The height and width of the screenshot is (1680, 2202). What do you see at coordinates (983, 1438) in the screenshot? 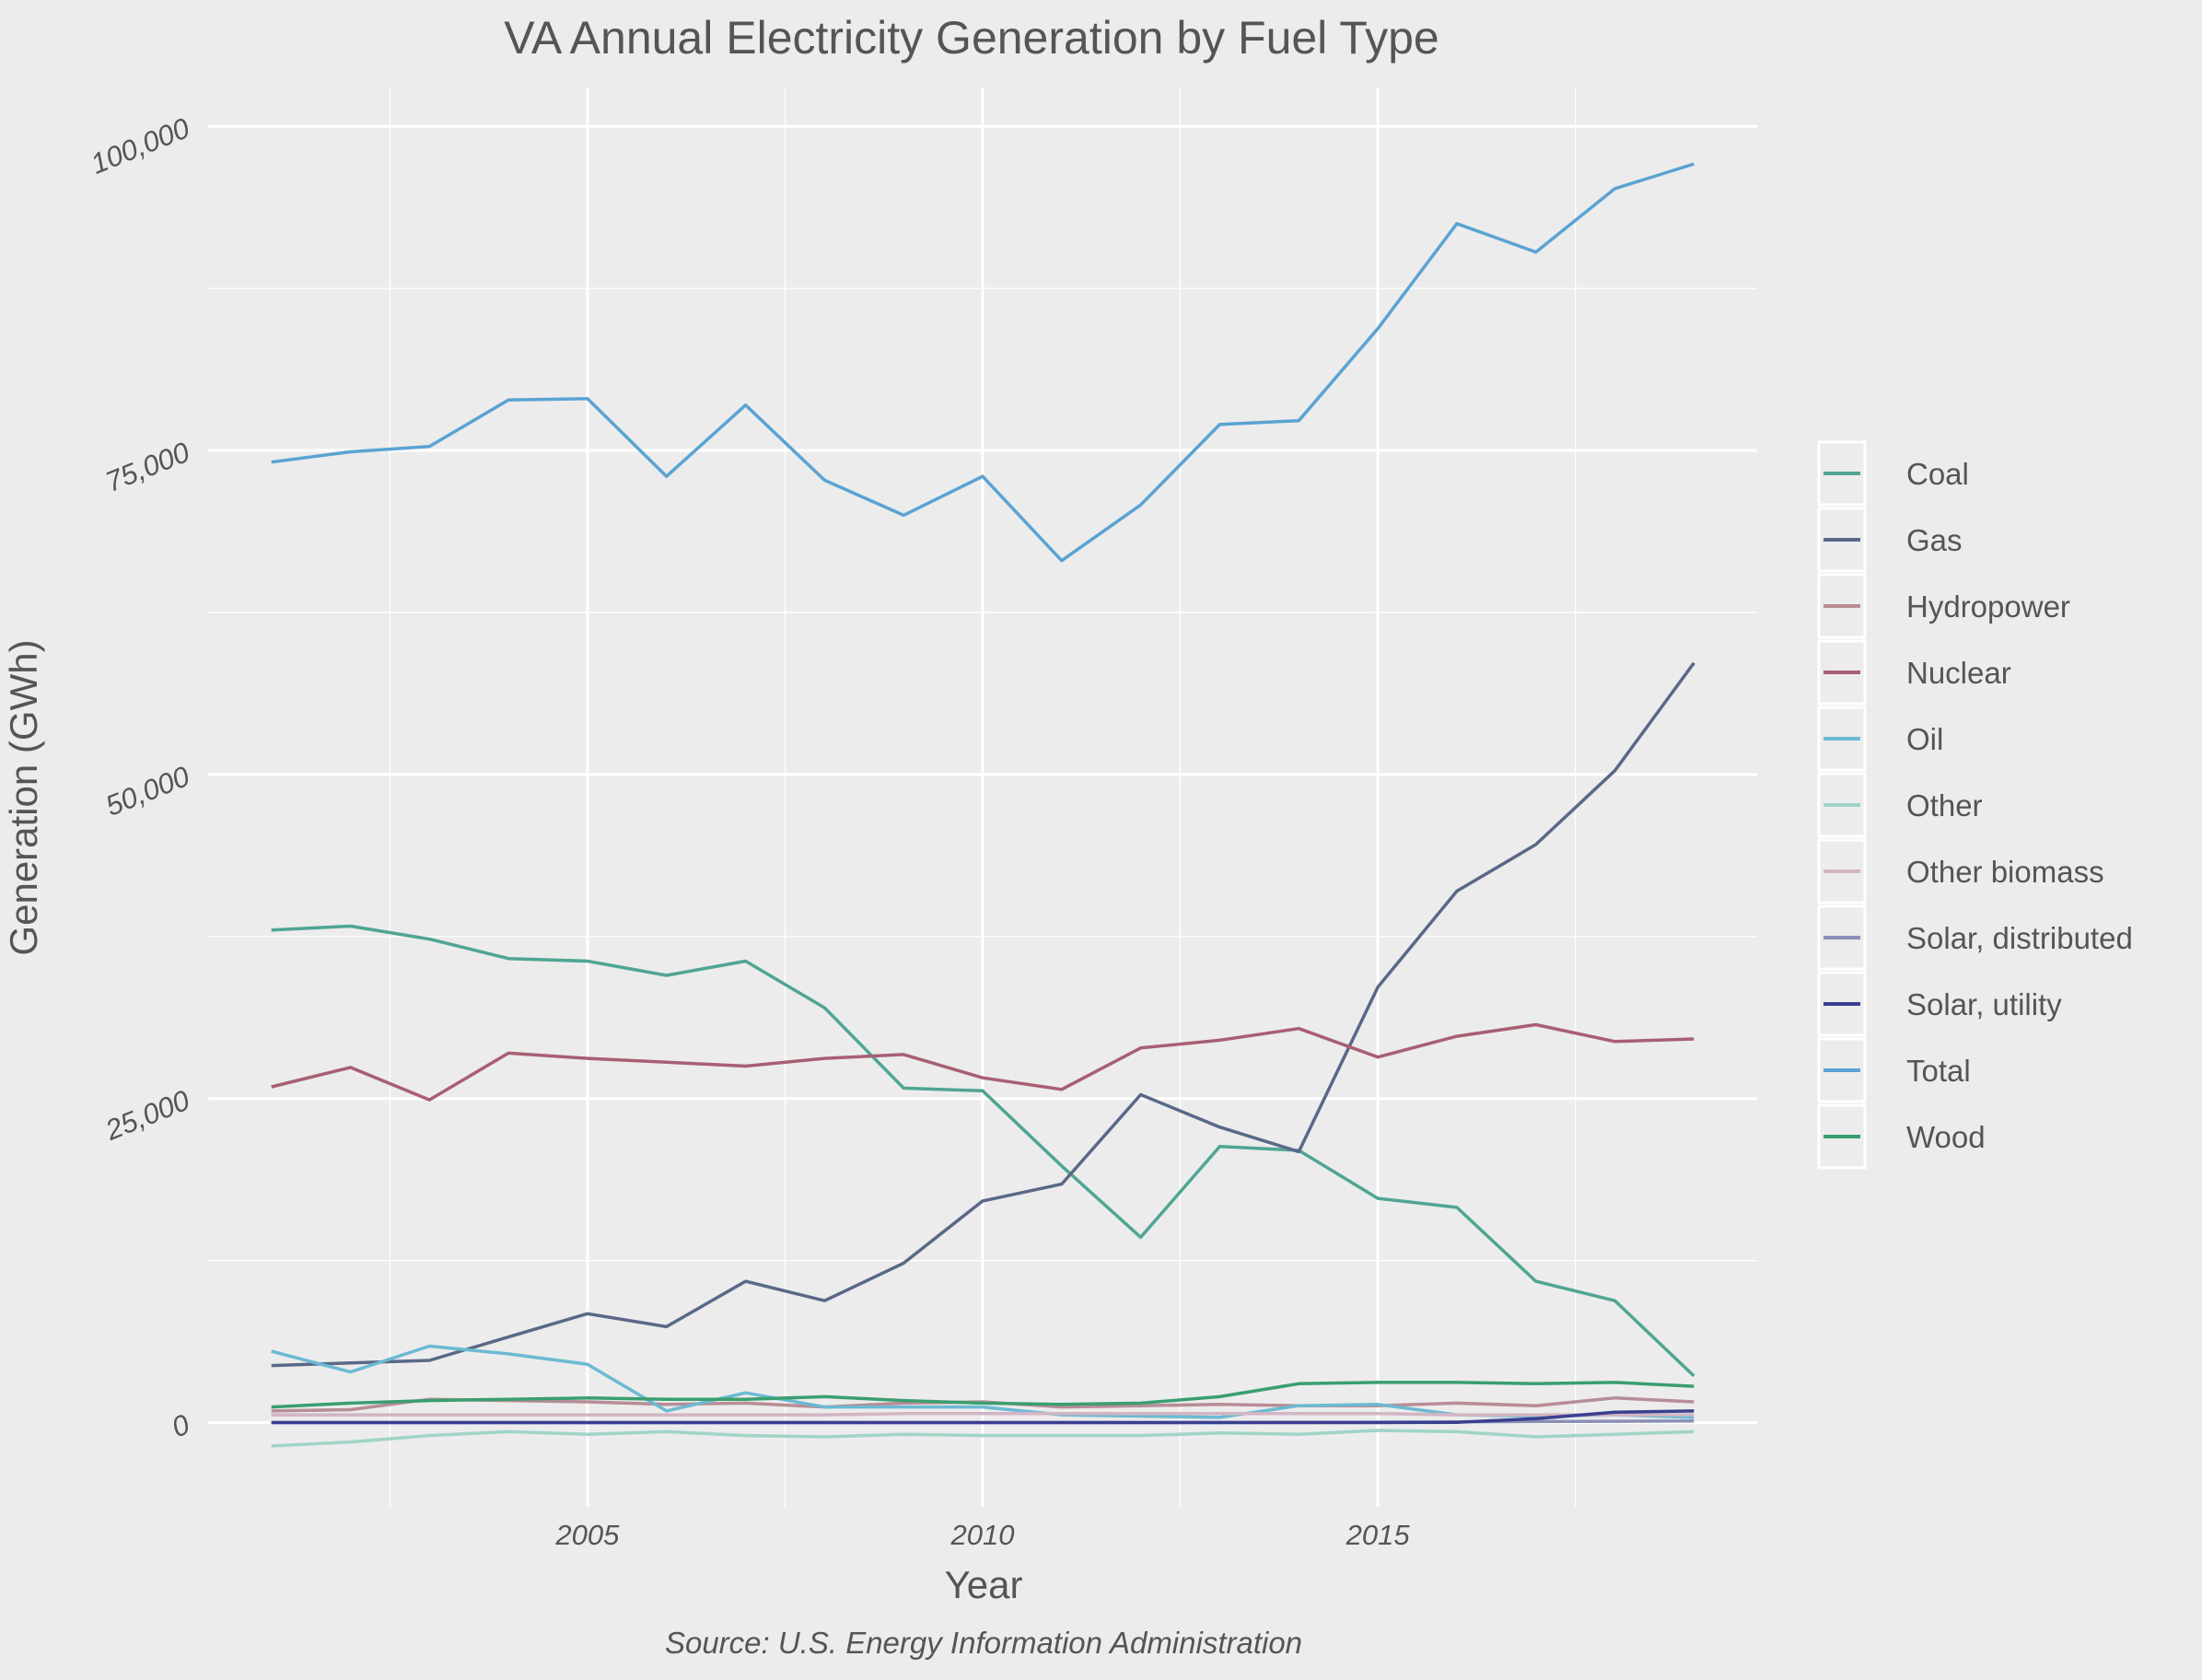
I see `series-line-other` at bounding box center [983, 1438].